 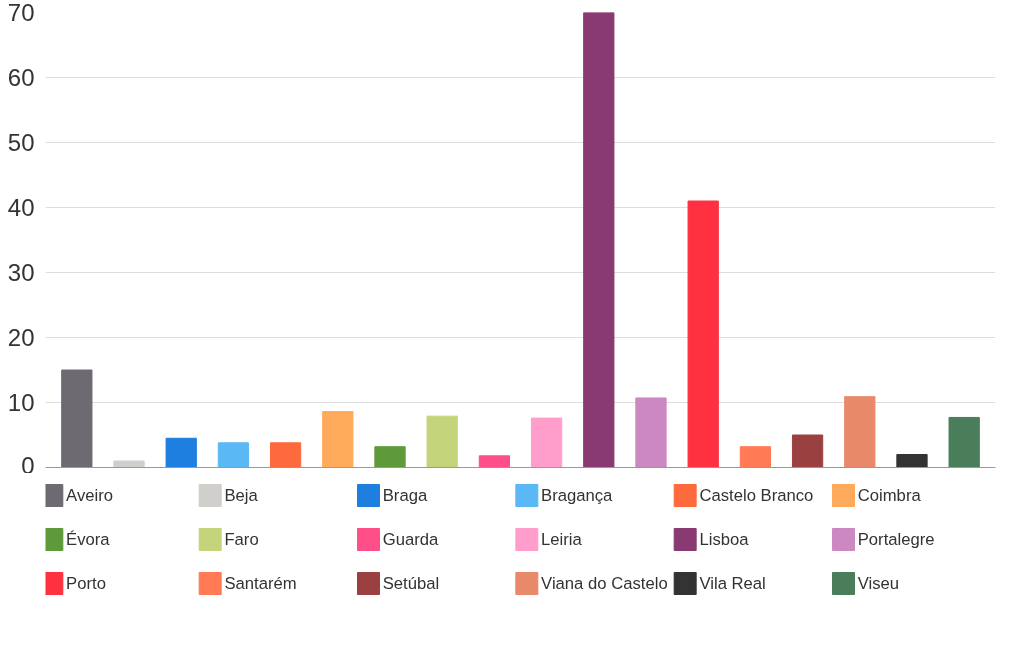 What do you see at coordinates (756, 495) in the screenshot?
I see `legend-label: Castelo Branco` at bounding box center [756, 495].